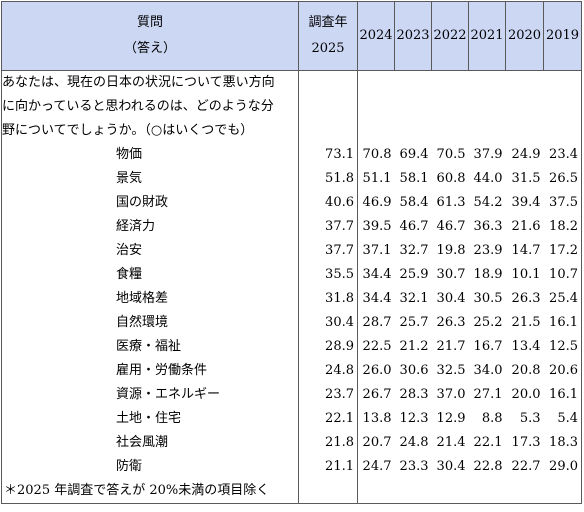 The width and height of the screenshot is (584, 512). What do you see at coordinates (128, 130) in the screenshot?
I see `question-line: 野についてでしょうか。（○はいくつでも）` at bounding box center [128, 130].